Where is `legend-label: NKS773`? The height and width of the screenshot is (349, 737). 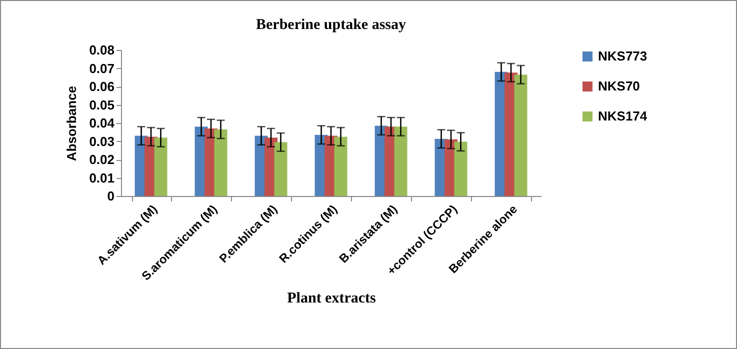
legend-label: NKS773 is located at coordinates (623, 56).